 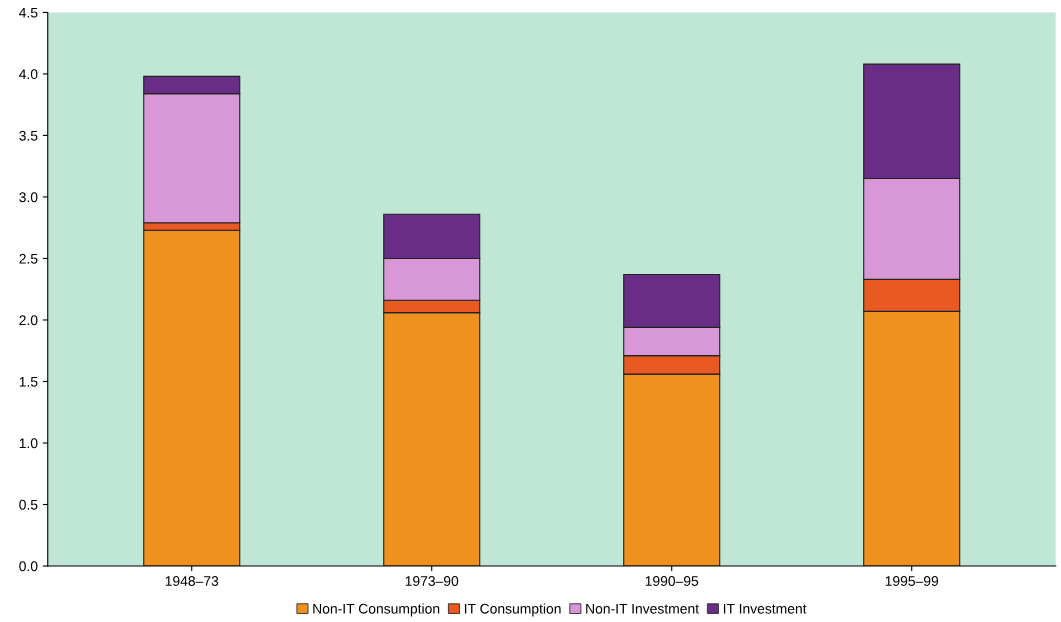 What do you see at coordinates (28, 74) in the screenshot?
I see `y-tick-label: 4.0` at bounding box center [28, 74].